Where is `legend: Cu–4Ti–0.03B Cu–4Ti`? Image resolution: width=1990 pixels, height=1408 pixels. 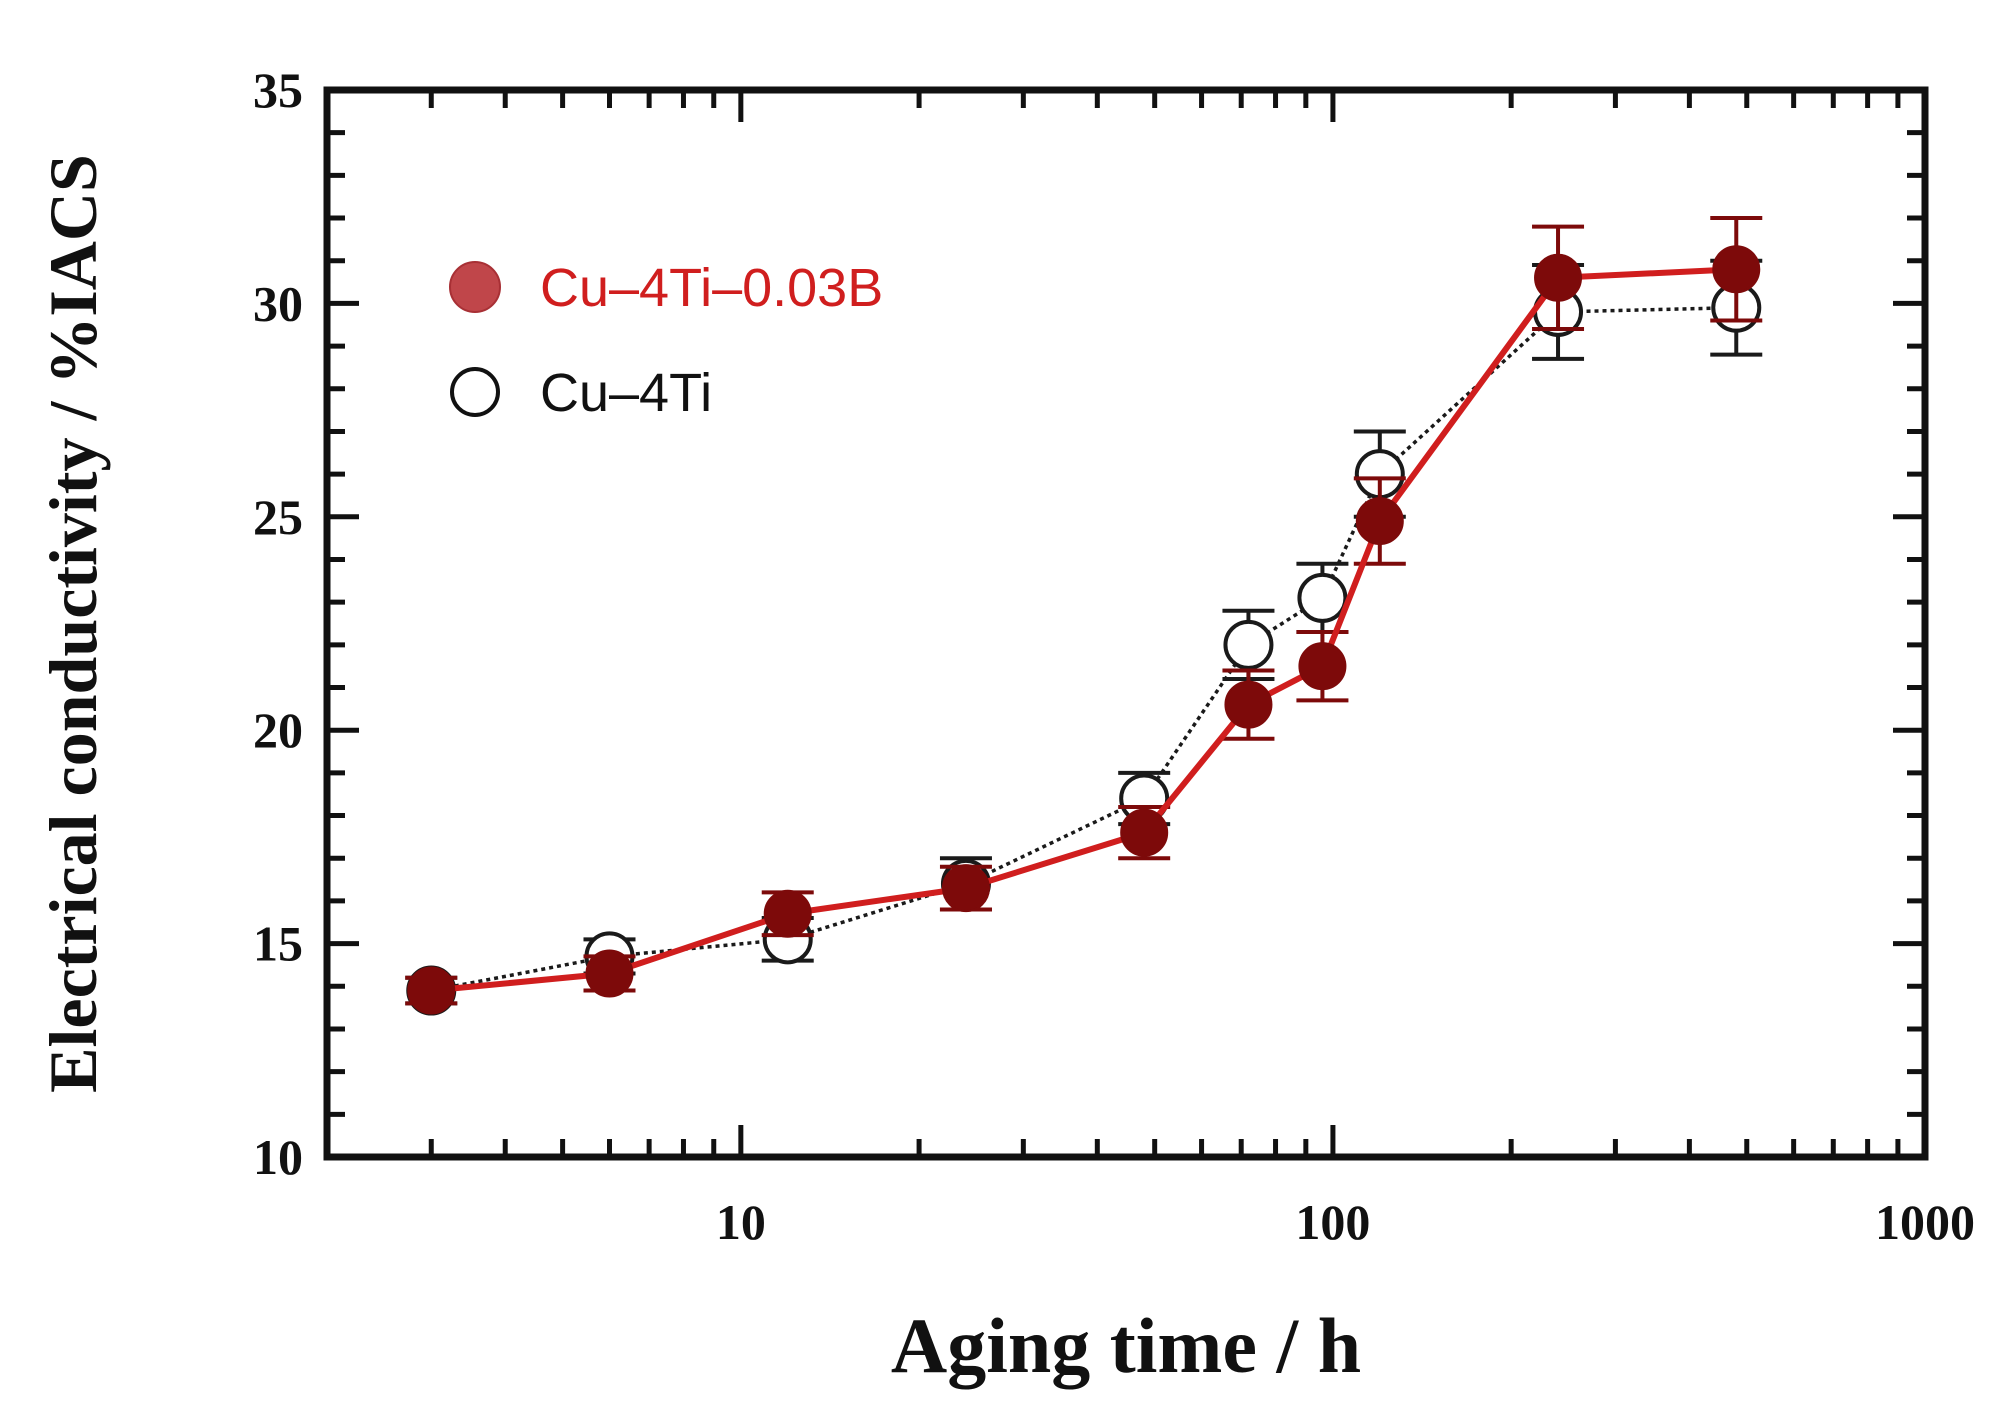 legend: Cu–4Ti–0.03B Cu–4Ti is located at coordinates (666, 340).